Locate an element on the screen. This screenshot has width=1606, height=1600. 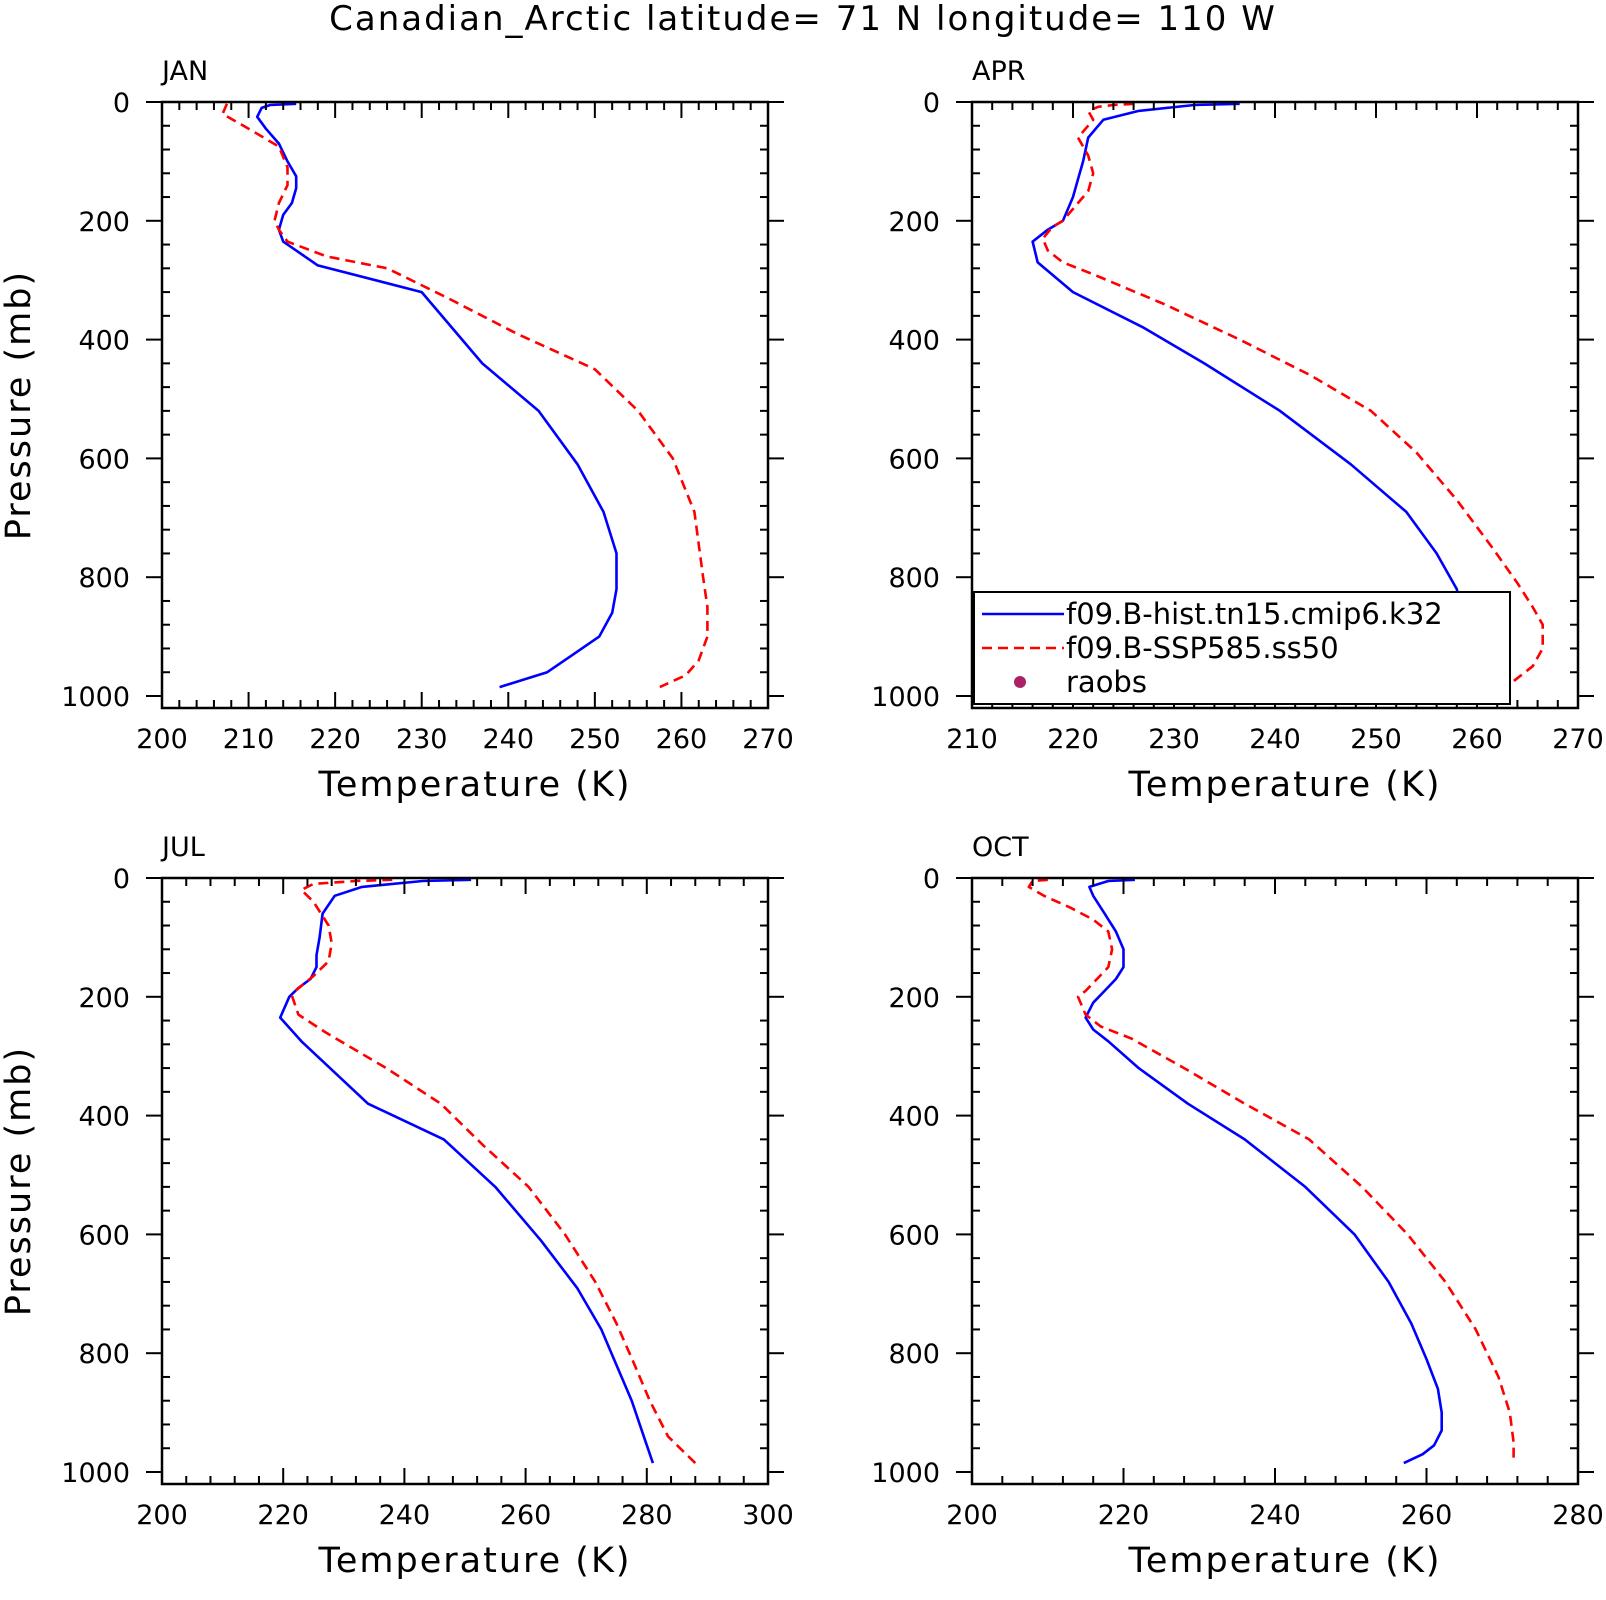
legend-entry-label: raobs is located at coordinates (1106, 682).